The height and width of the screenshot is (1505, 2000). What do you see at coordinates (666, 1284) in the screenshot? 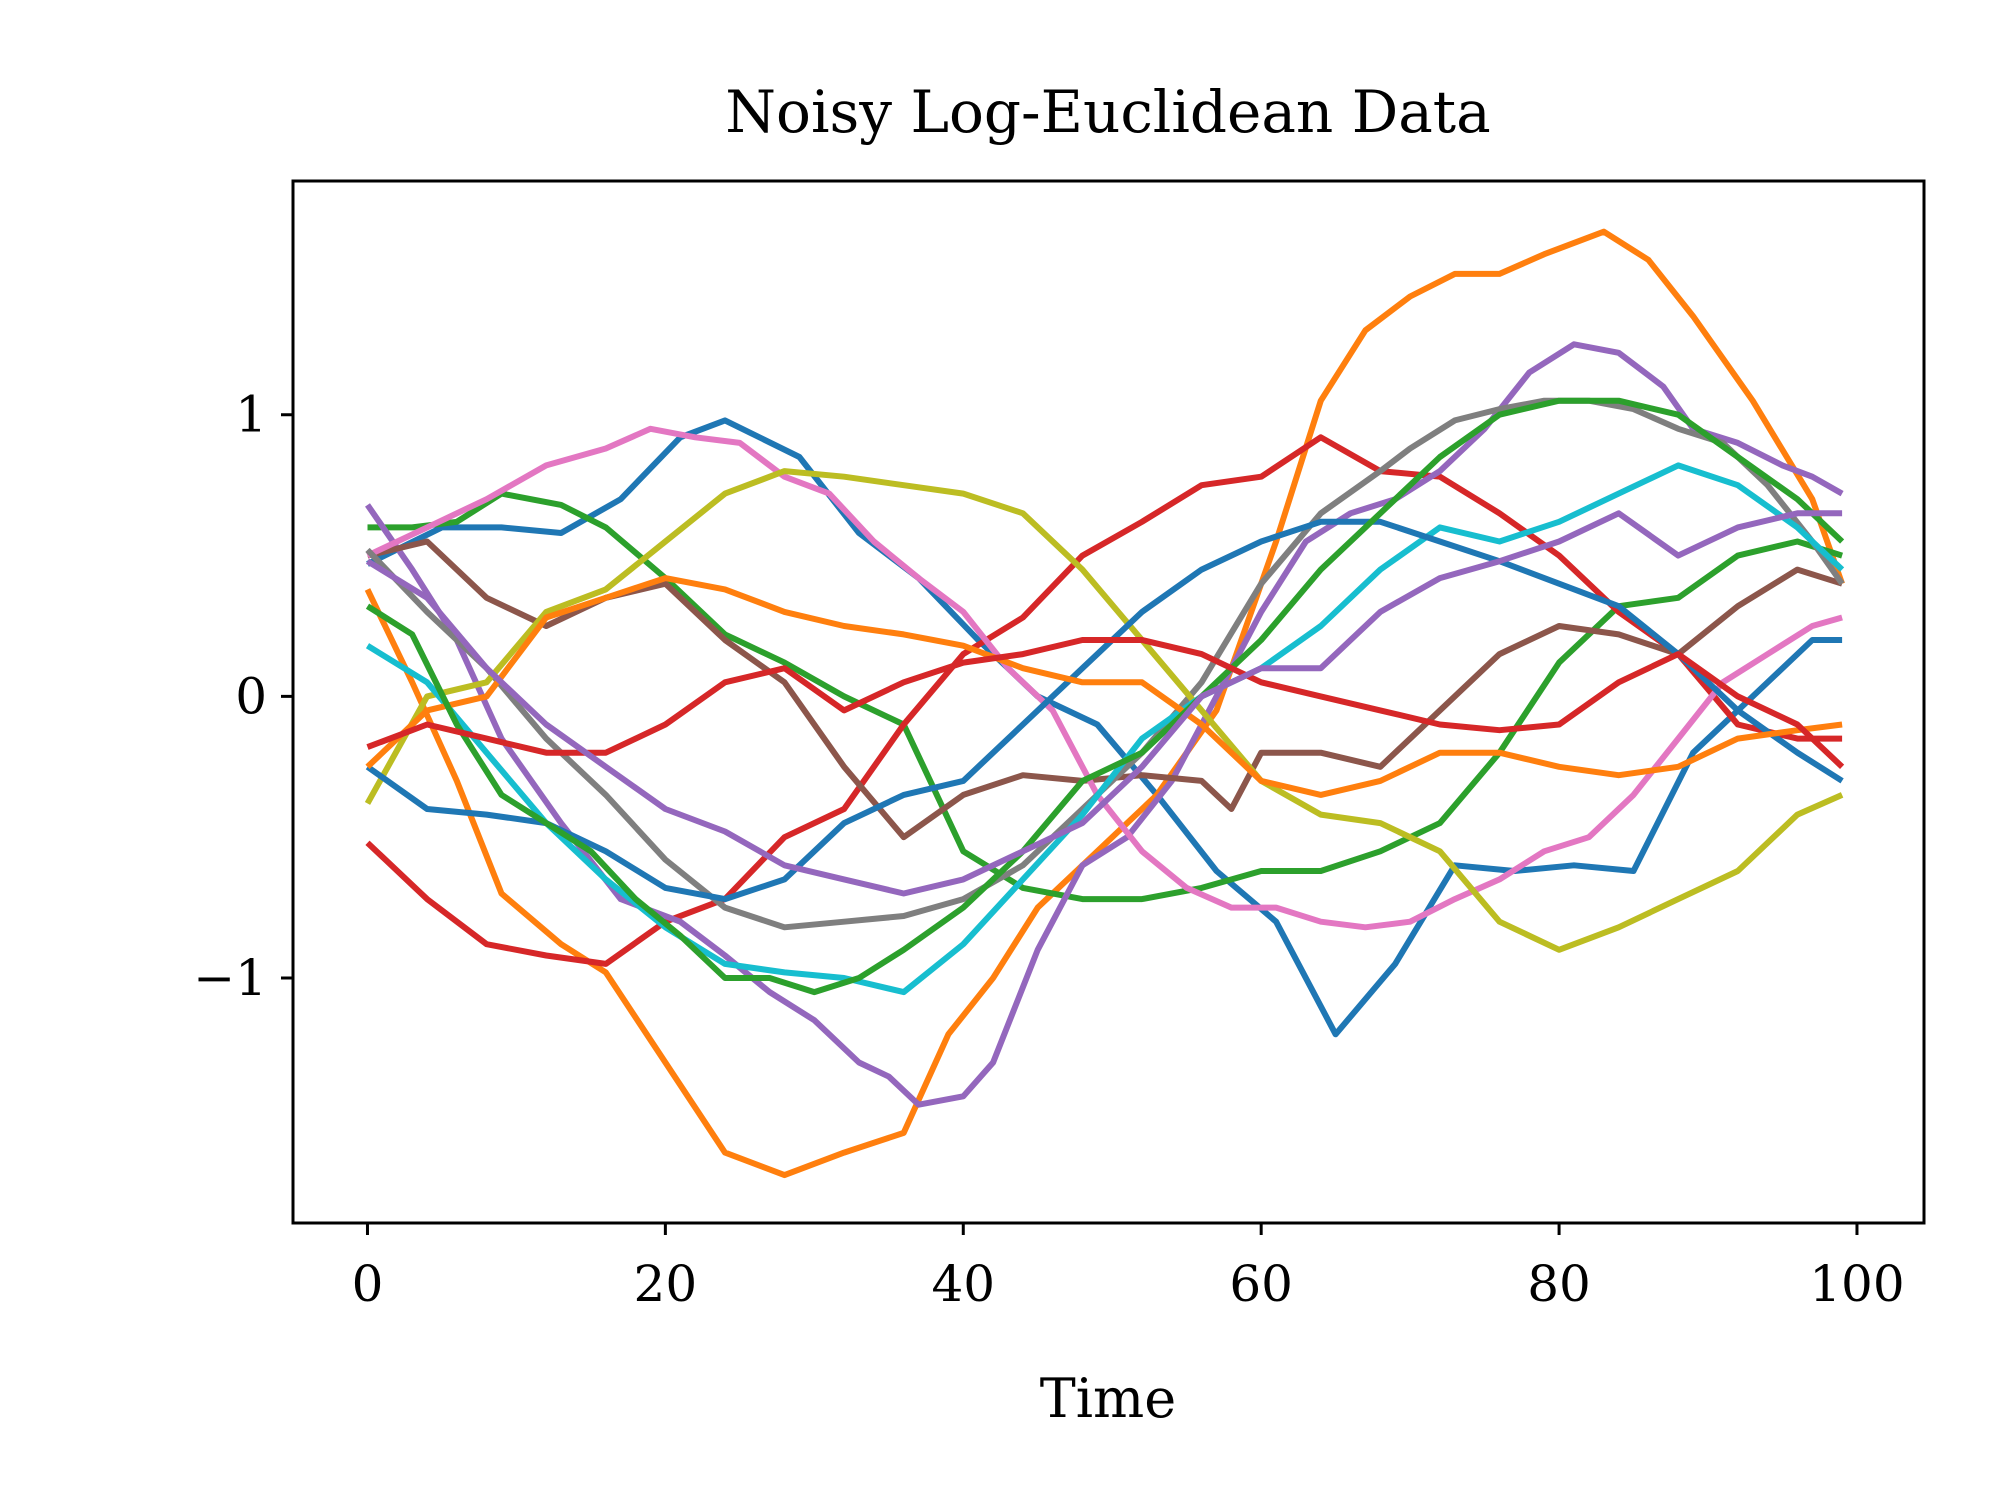
I see `x-tick-label: 20` at bounding box center [666, 1284].